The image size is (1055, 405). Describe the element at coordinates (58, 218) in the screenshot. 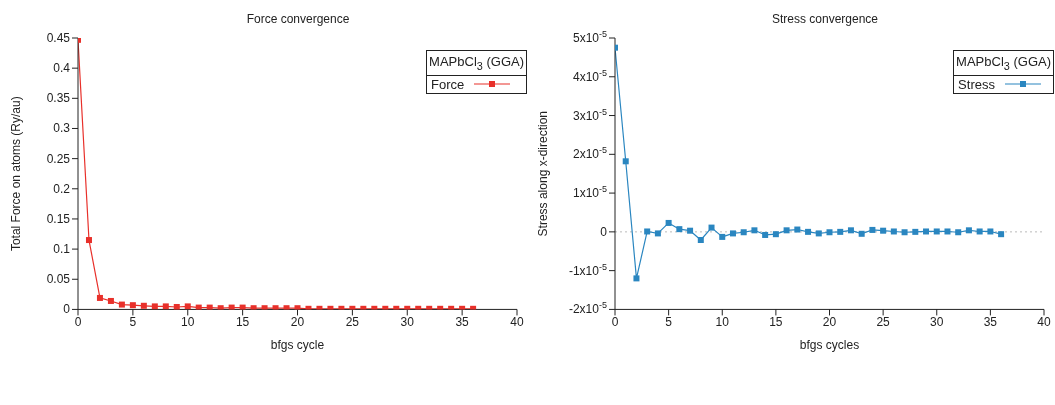

I see `y-tick-label: 0.15` at that location.